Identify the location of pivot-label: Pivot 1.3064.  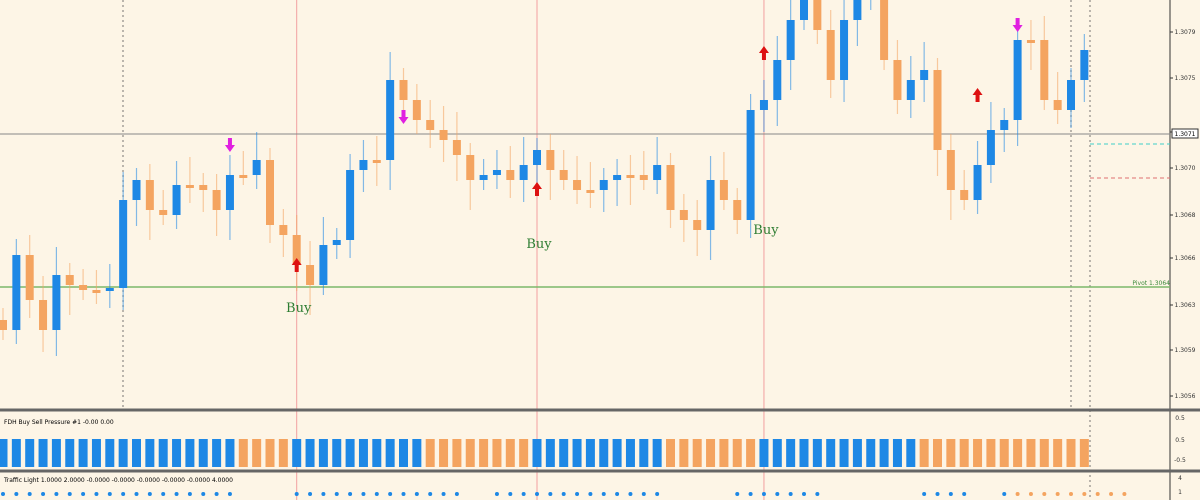
(1151, 283).